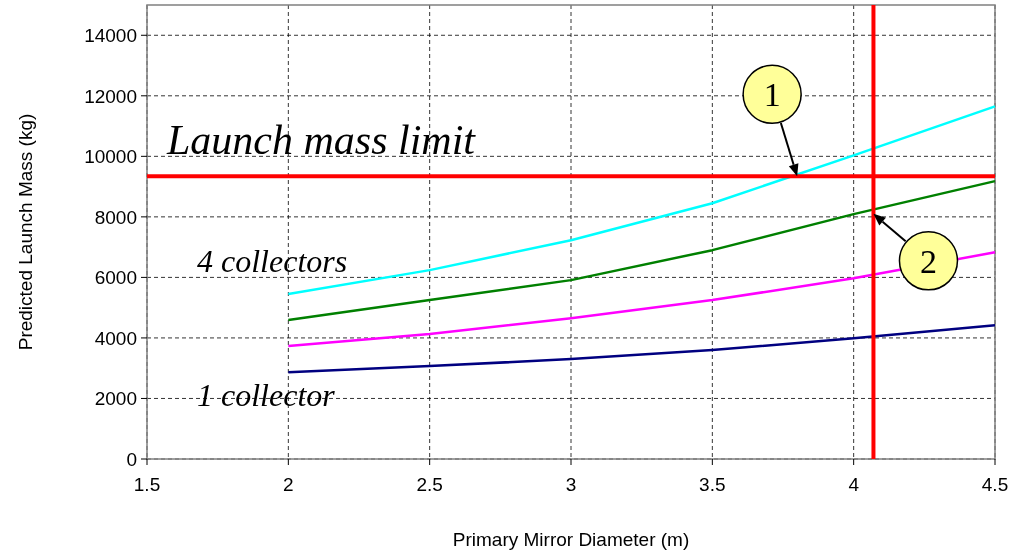 Image resolution: width=1026 pixels, height=554 pixels. I want to click on annotation: 1, so click(772, 95).